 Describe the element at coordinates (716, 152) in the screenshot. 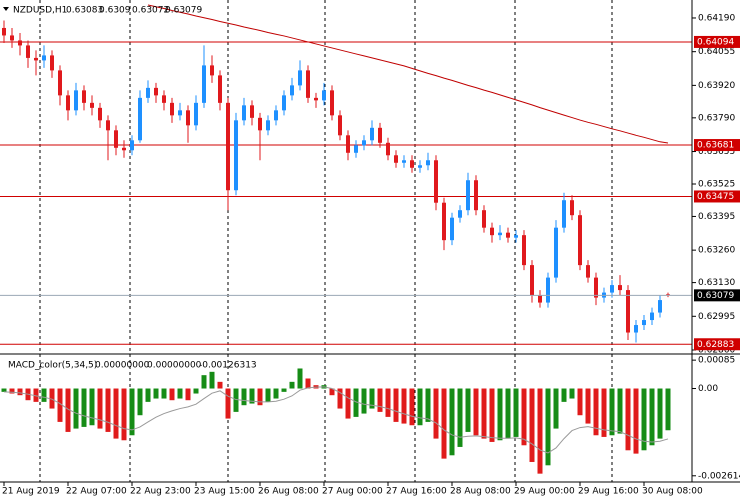

I see `y-tick-label: 0.63655` at that location.